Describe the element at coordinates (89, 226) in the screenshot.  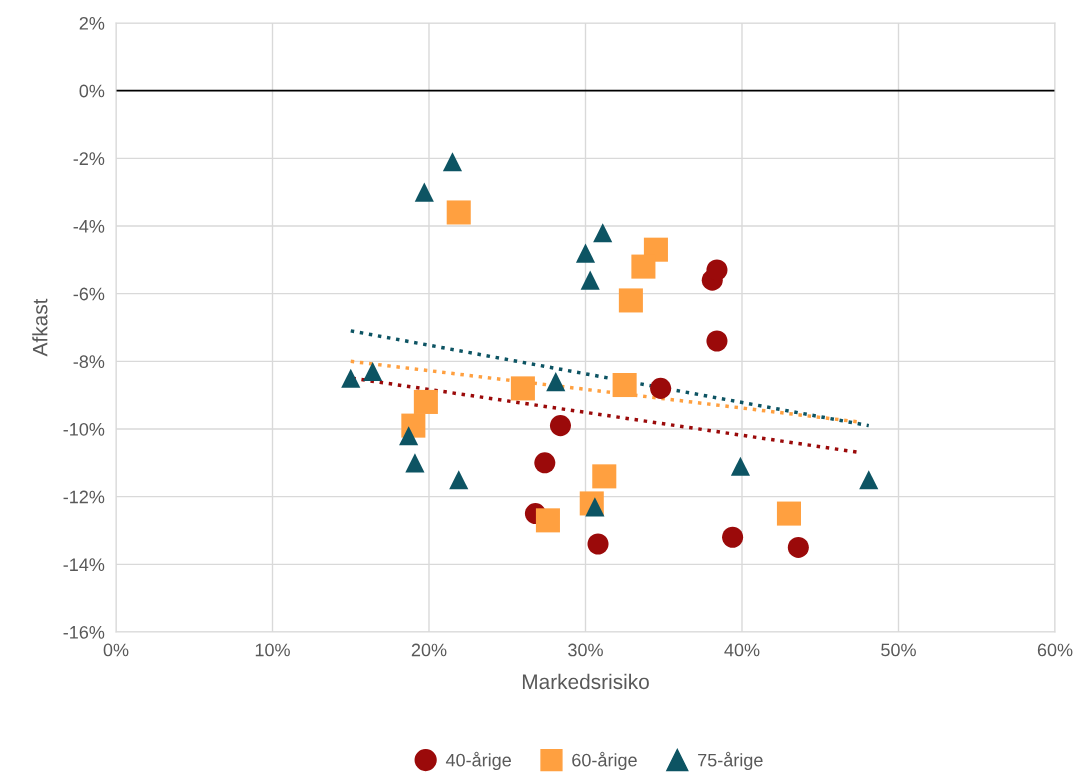
I see `y-tick-label: -4%` at that location.